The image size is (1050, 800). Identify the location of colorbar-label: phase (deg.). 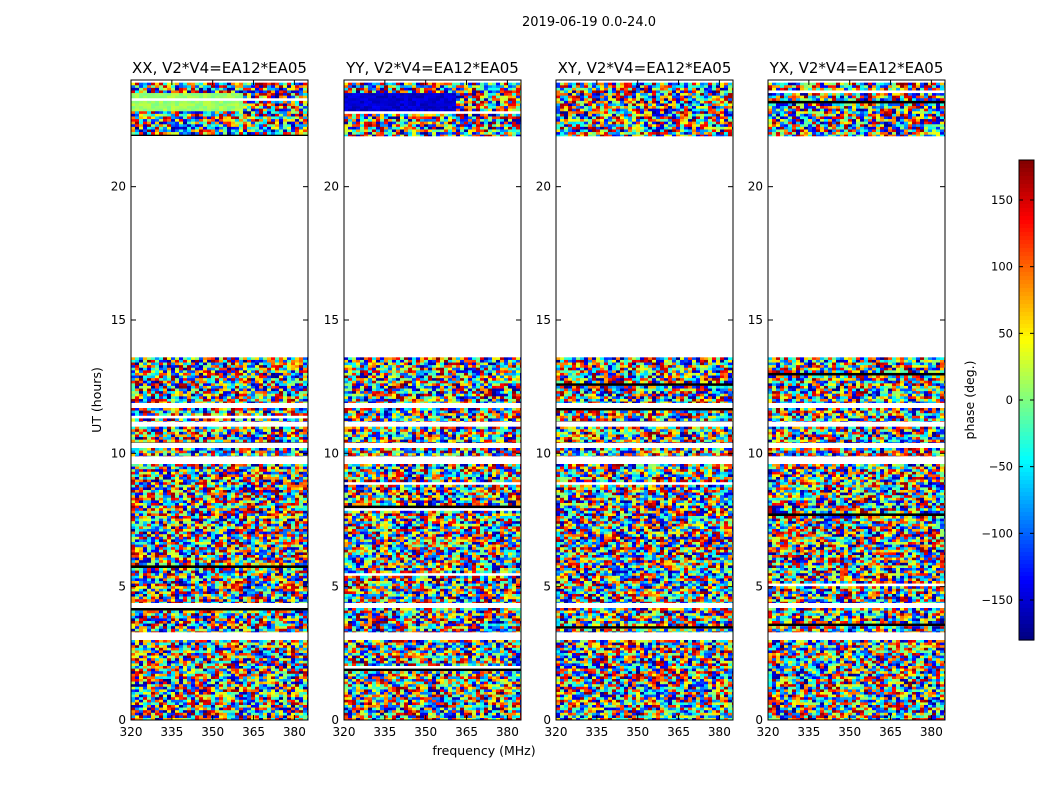
(969, 400).